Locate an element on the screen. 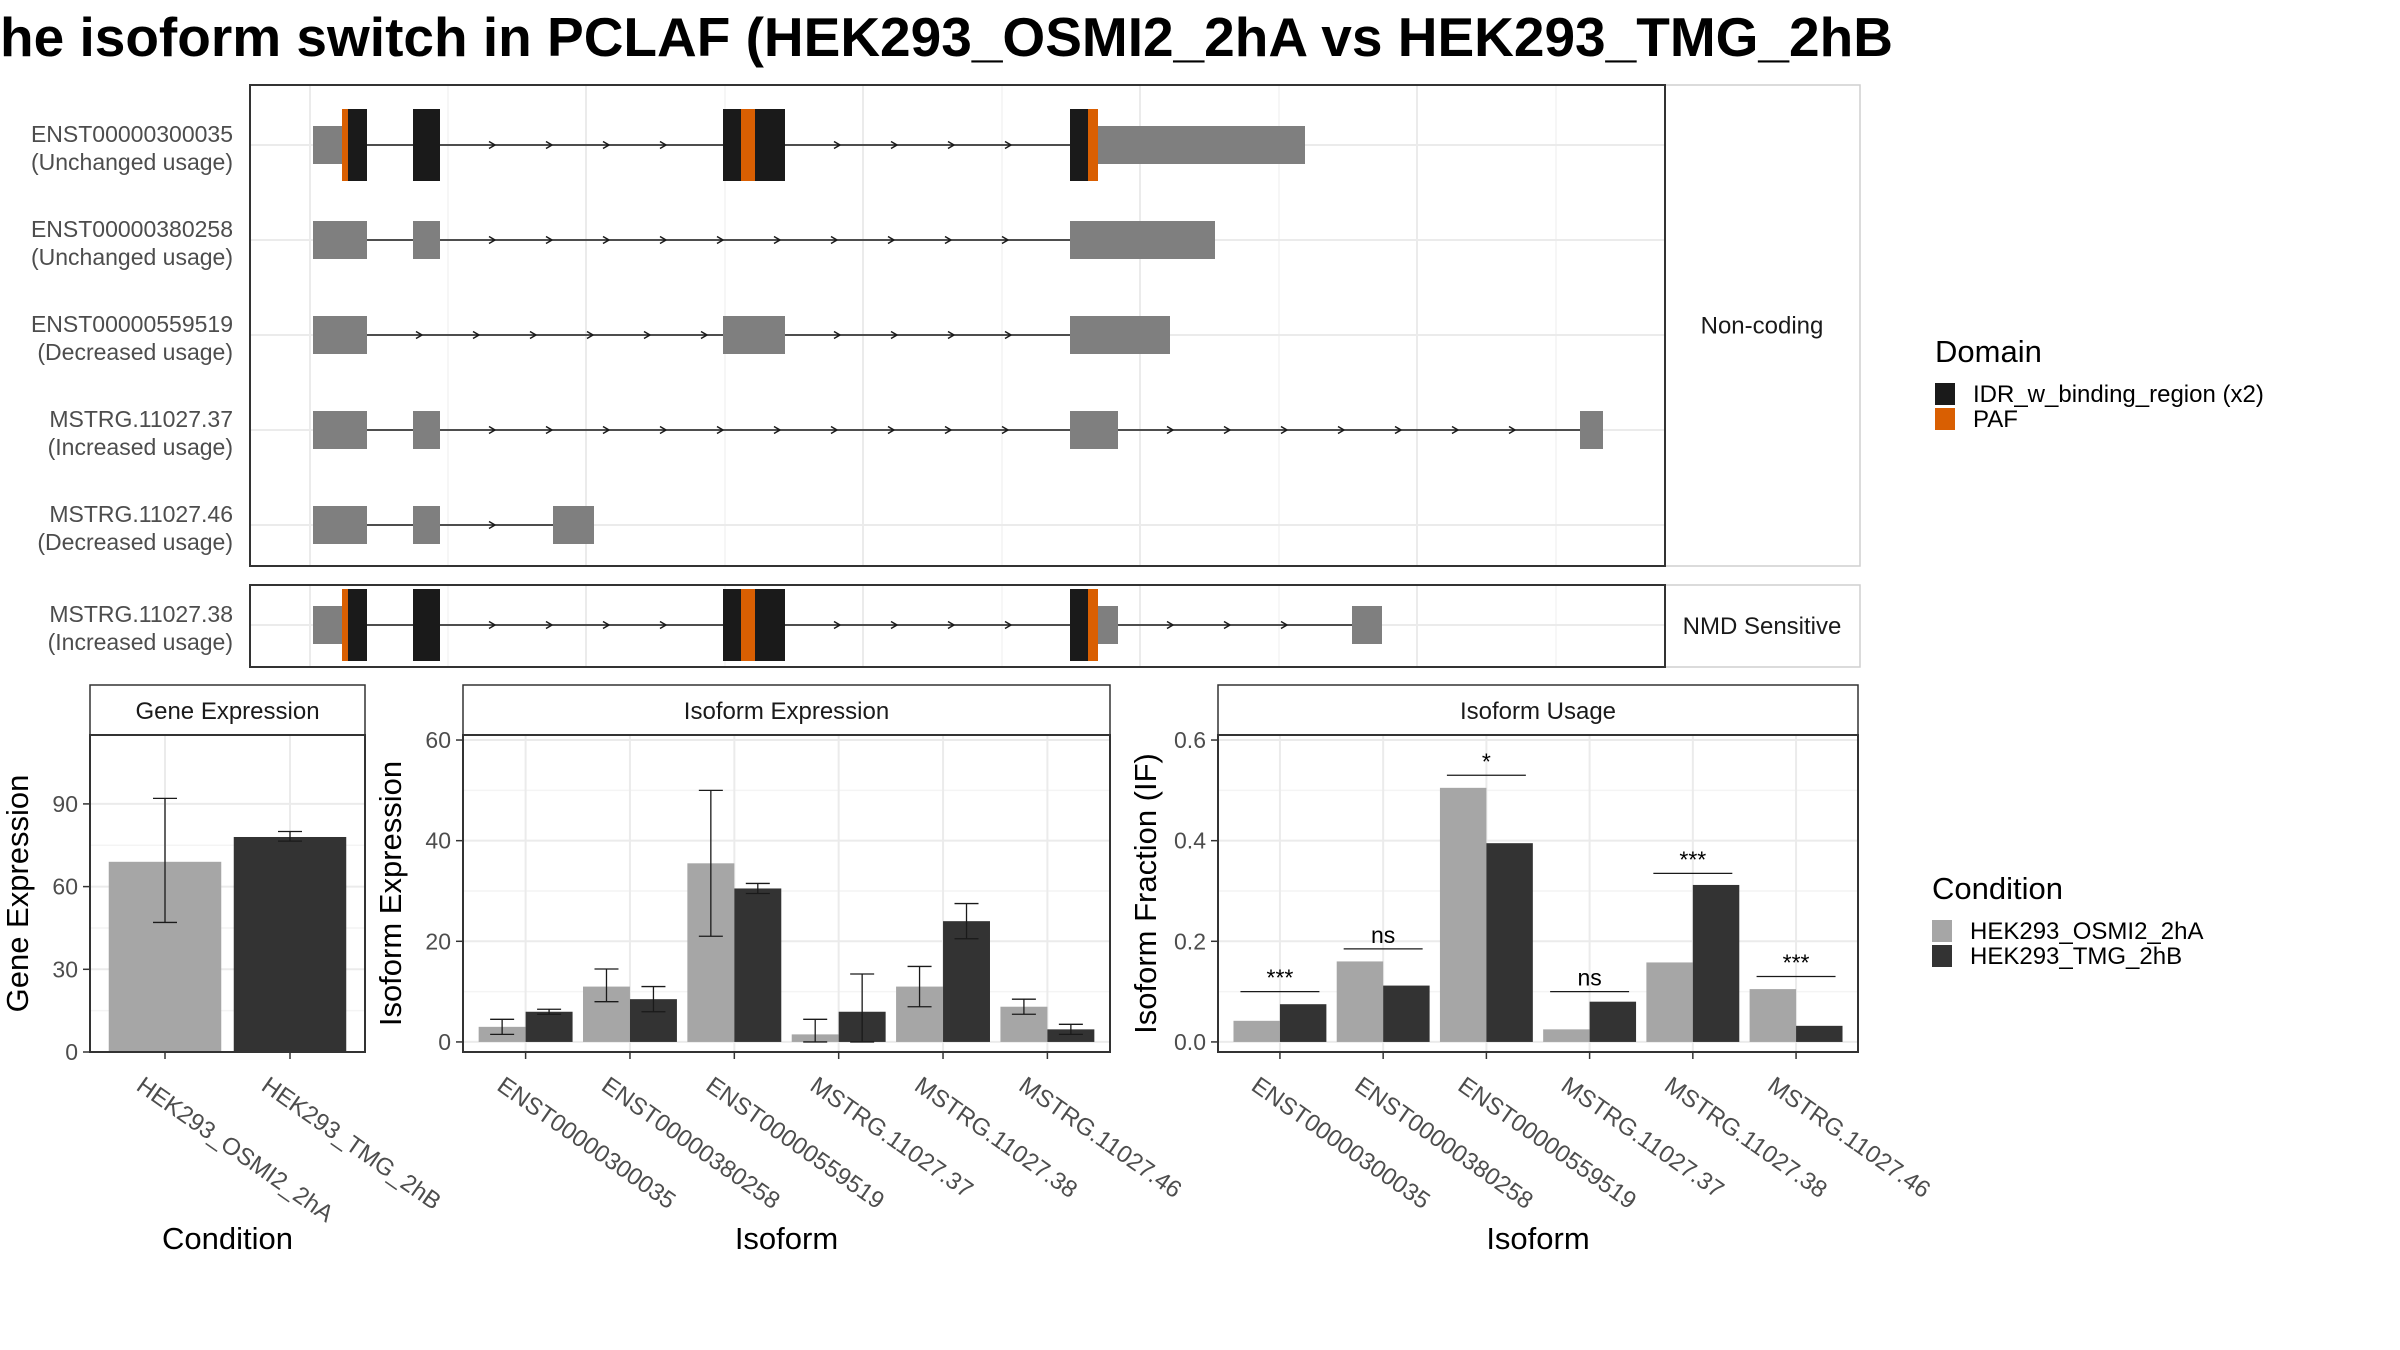  significance-label: ns is located at coordinates (1589, 978).